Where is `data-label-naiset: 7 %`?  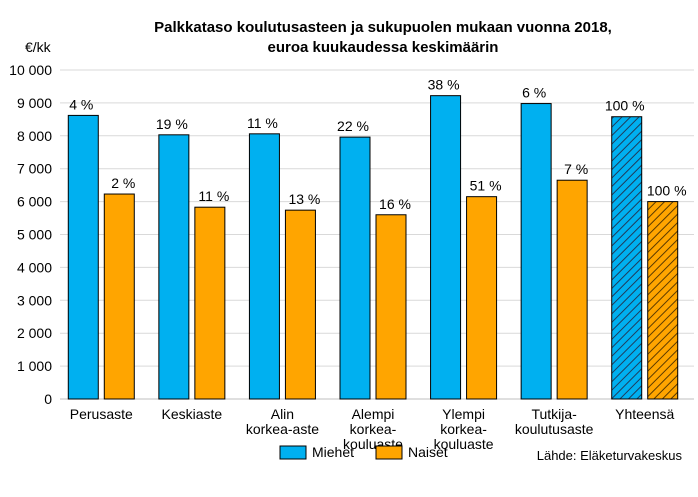 data-label-naiset: 7 % is located at coordinates (576, 169).